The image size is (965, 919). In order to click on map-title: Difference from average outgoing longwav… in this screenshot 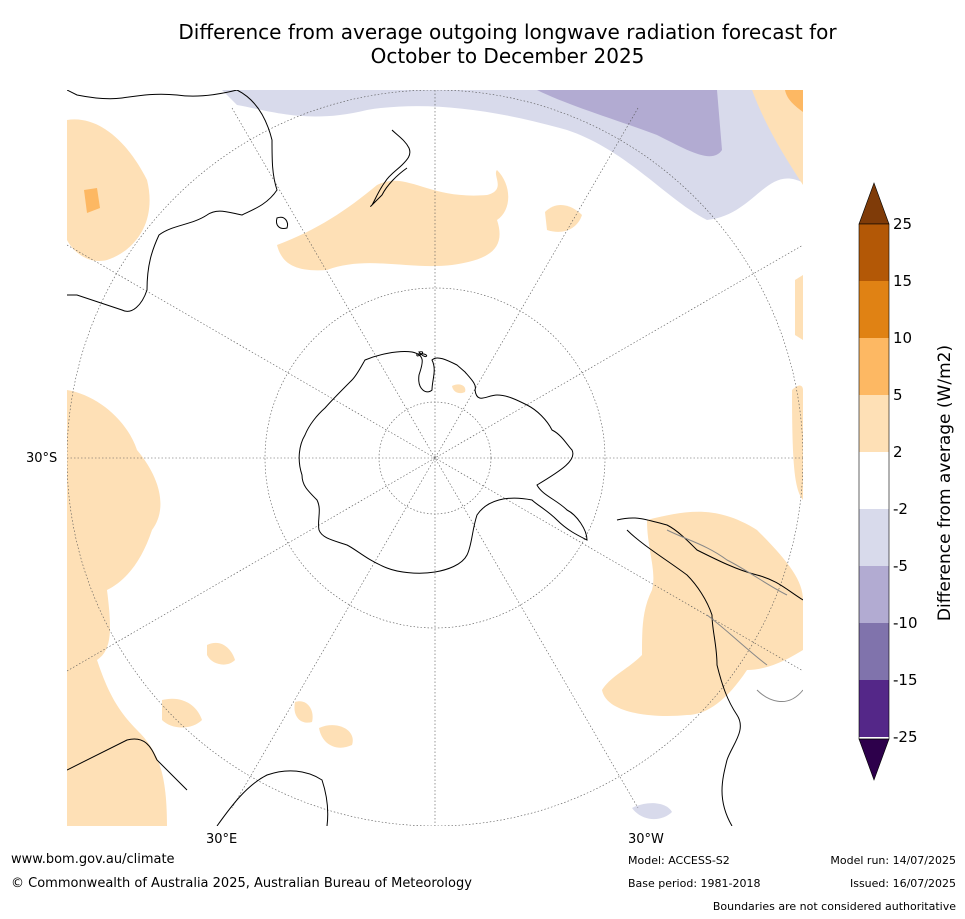, I will do `click(507, 44)`.